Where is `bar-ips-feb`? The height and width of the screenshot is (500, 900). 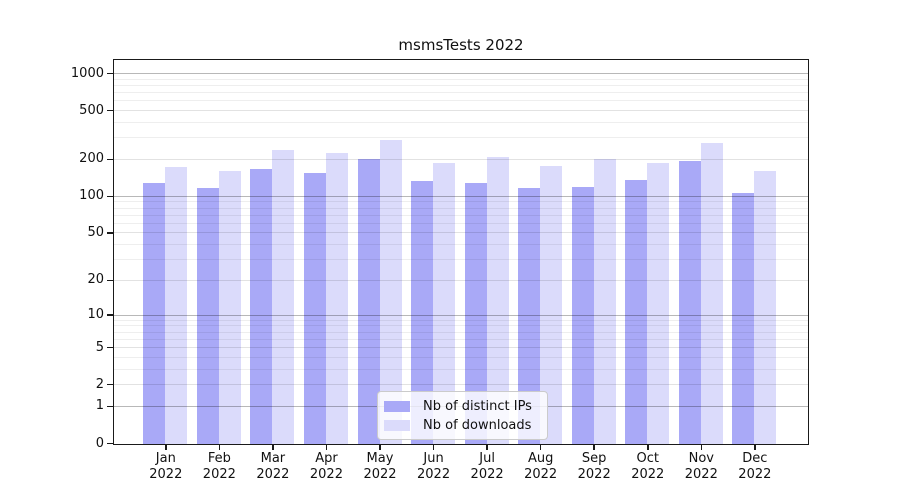 bar-ips-feb is located at coordinates (207, 316).